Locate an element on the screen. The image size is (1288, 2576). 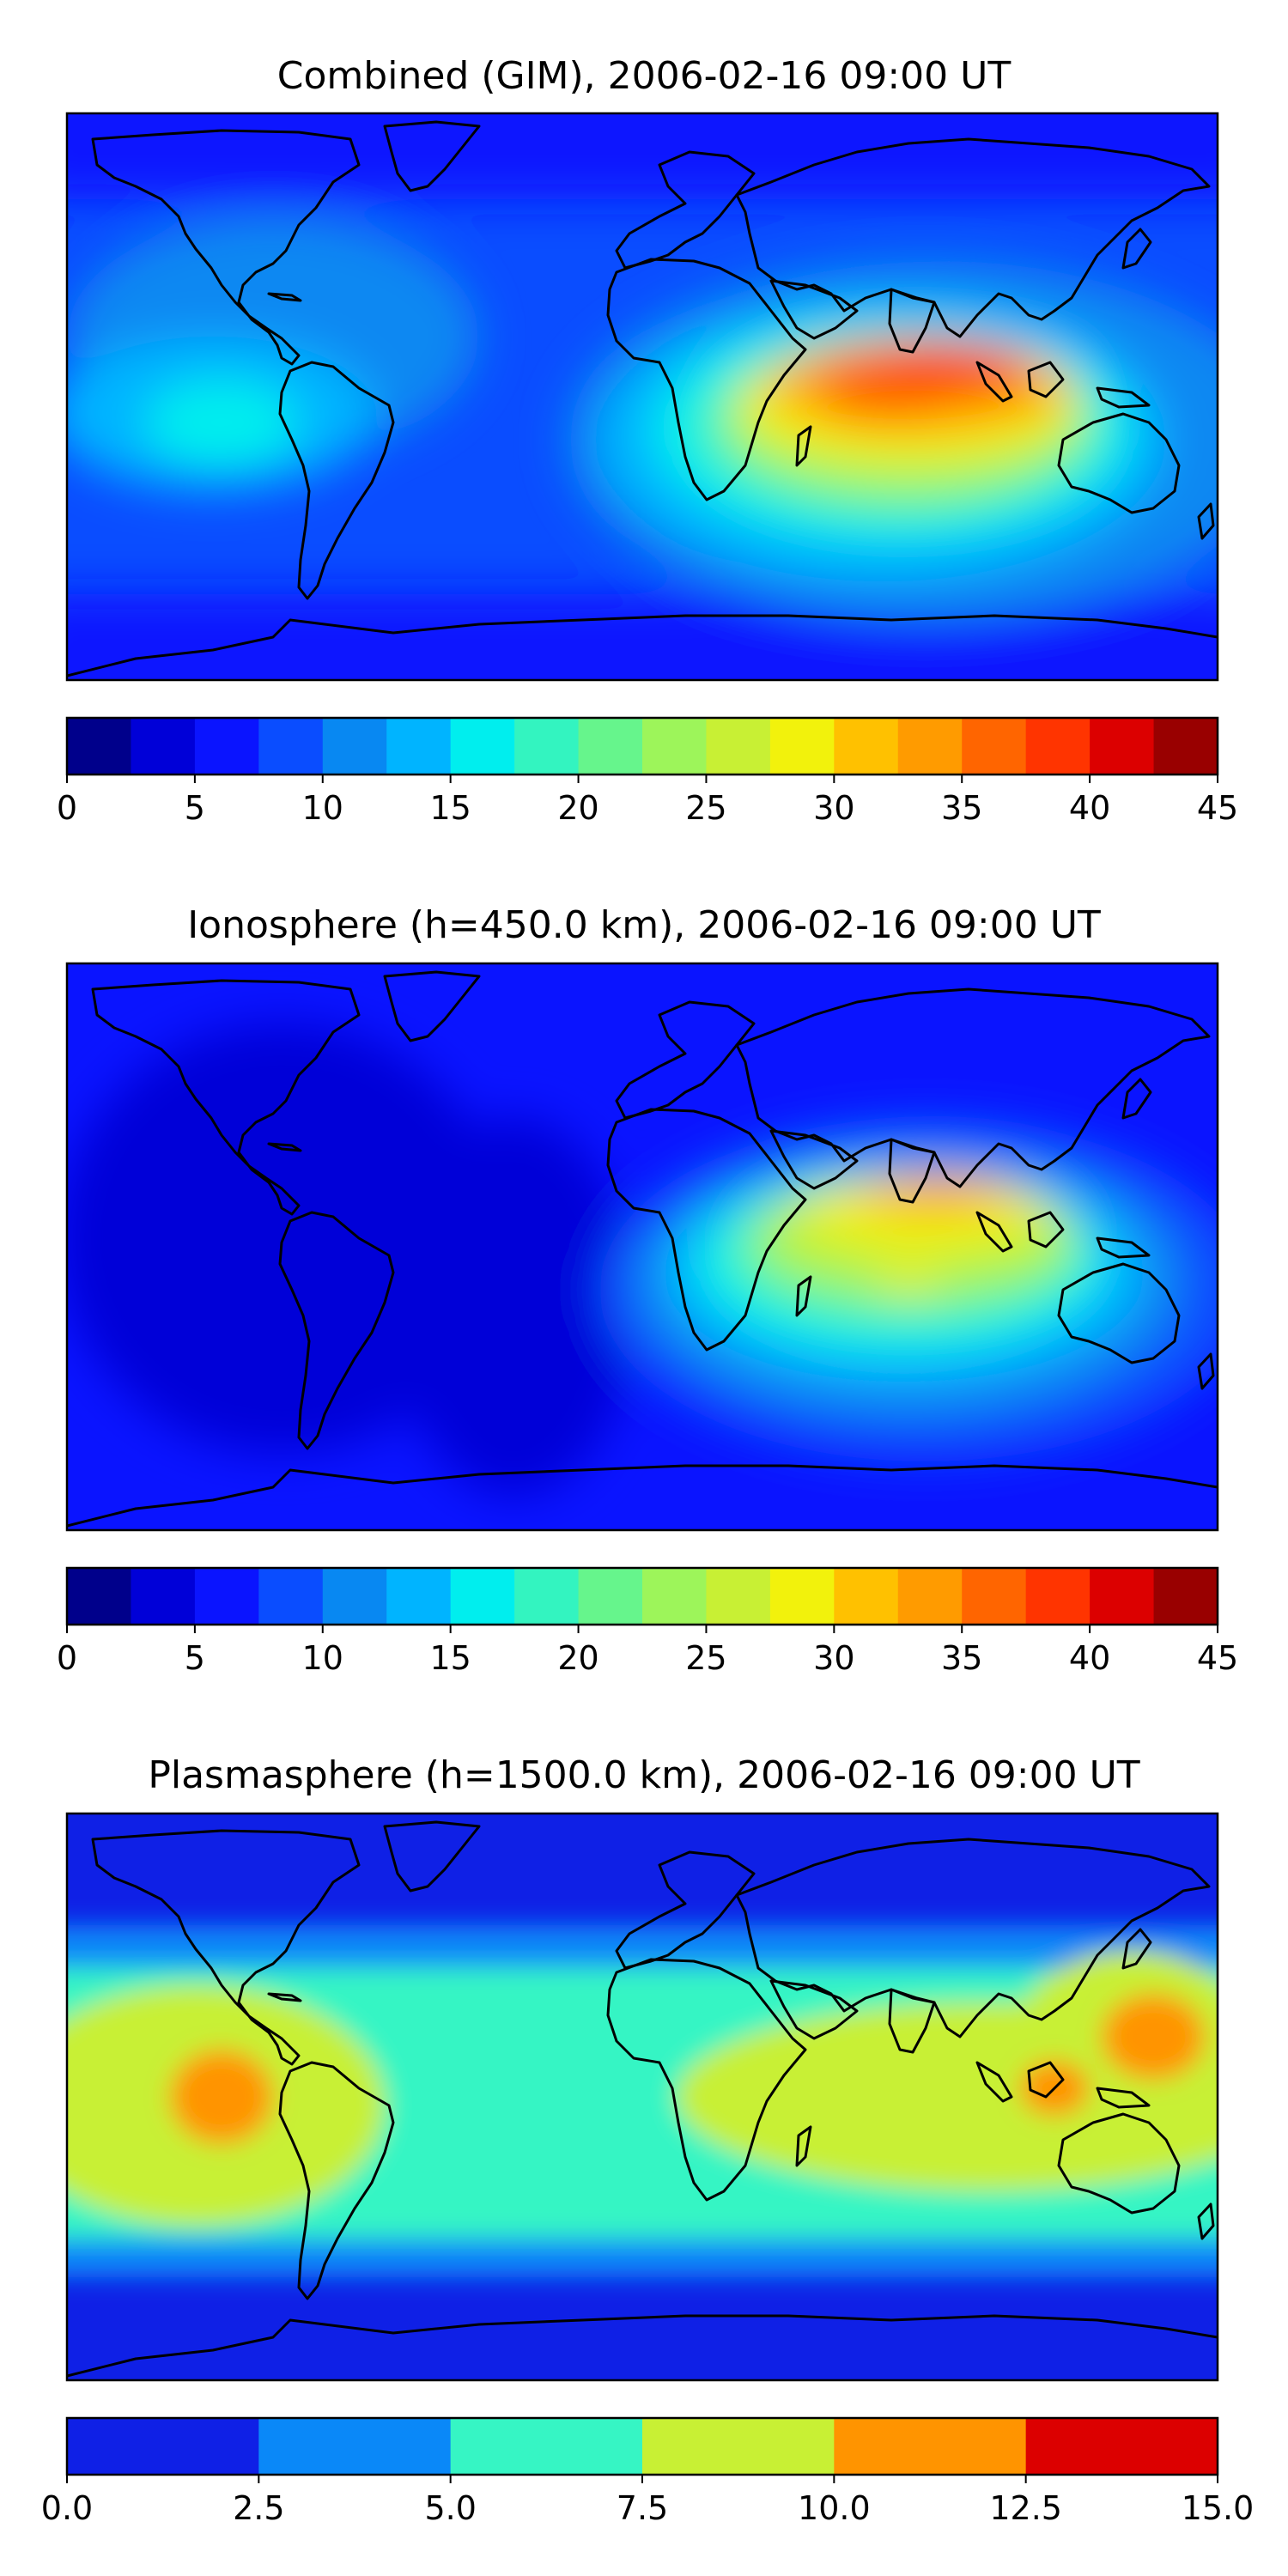
colorbar-tick-label: 5.0 is located at coordinates (450, 2508).